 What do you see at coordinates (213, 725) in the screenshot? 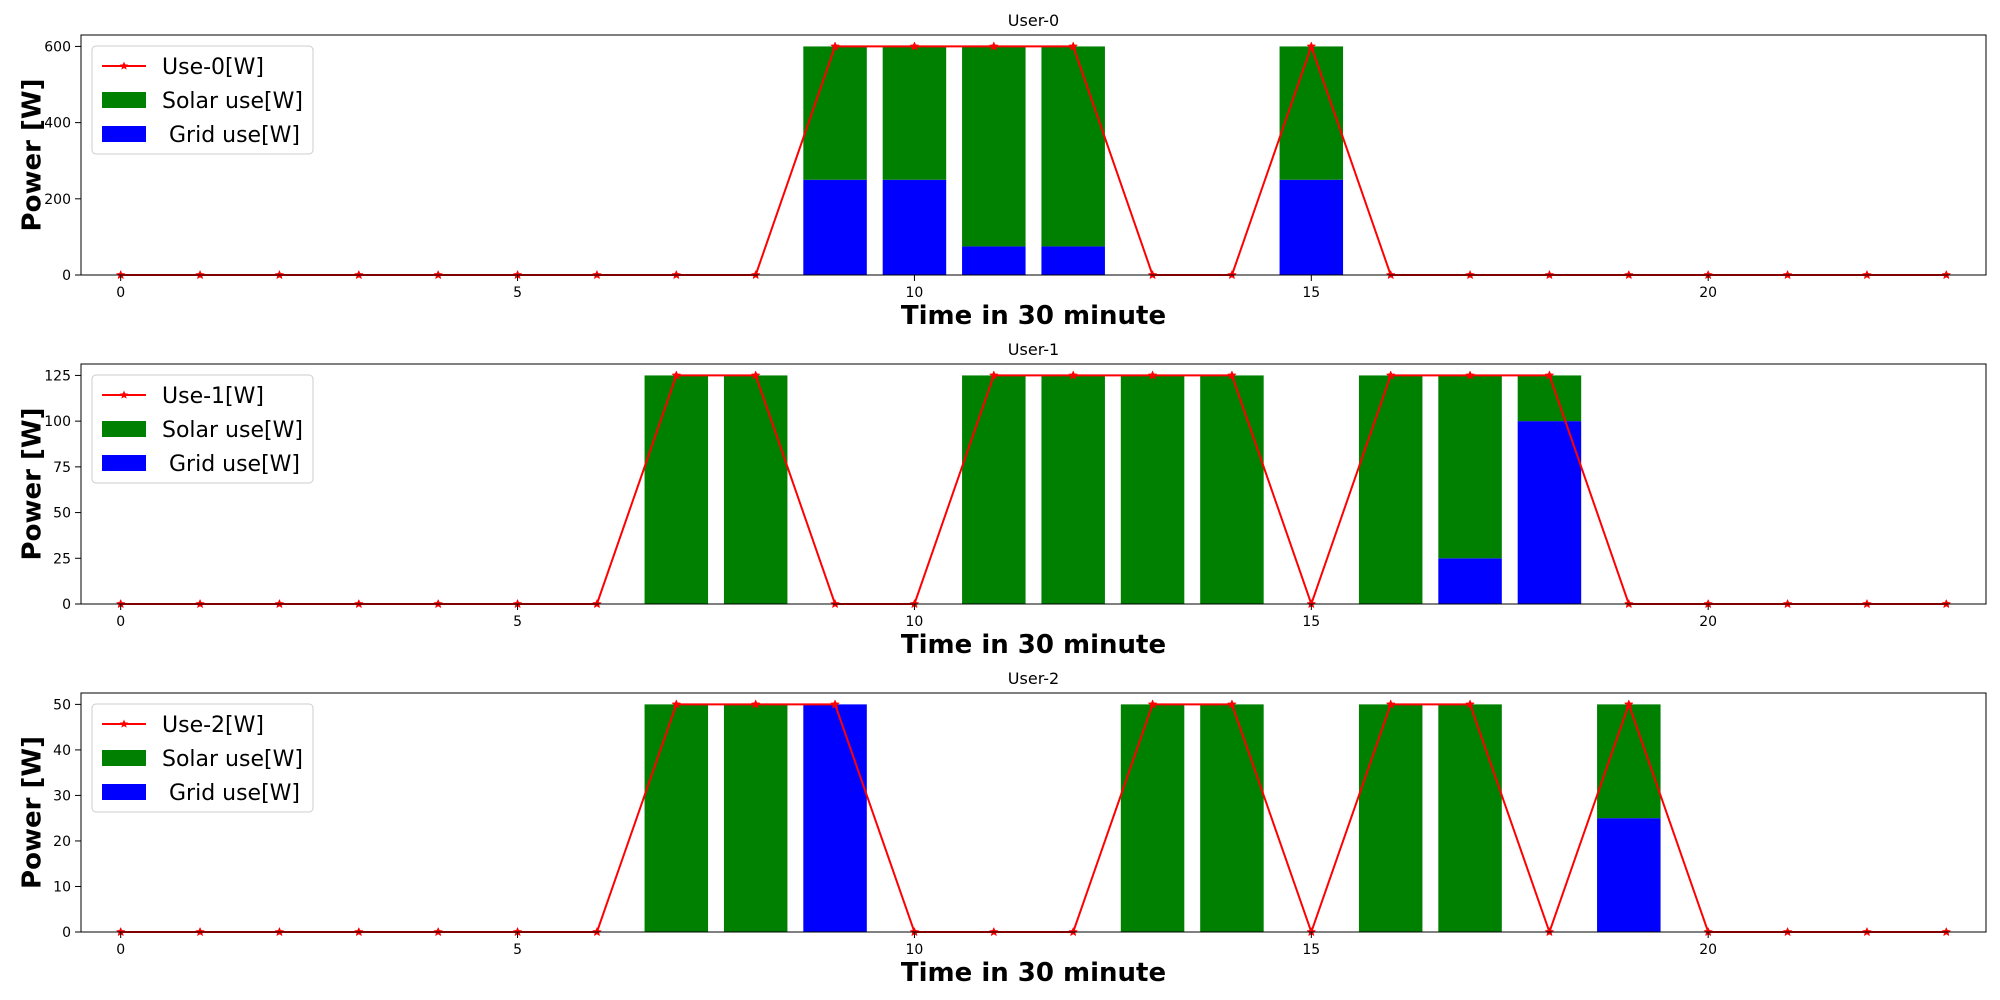
I see `legend-label-use: Use-2[W]` at bounding box center [213, 725].